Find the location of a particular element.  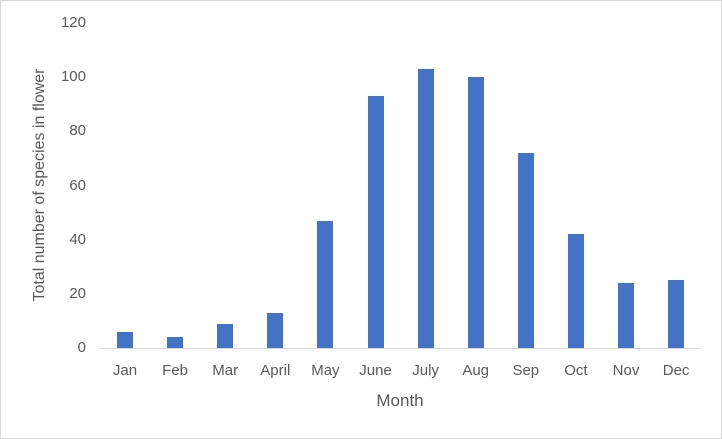

x-tick-label: Aug is located at coordinates (476, 370).